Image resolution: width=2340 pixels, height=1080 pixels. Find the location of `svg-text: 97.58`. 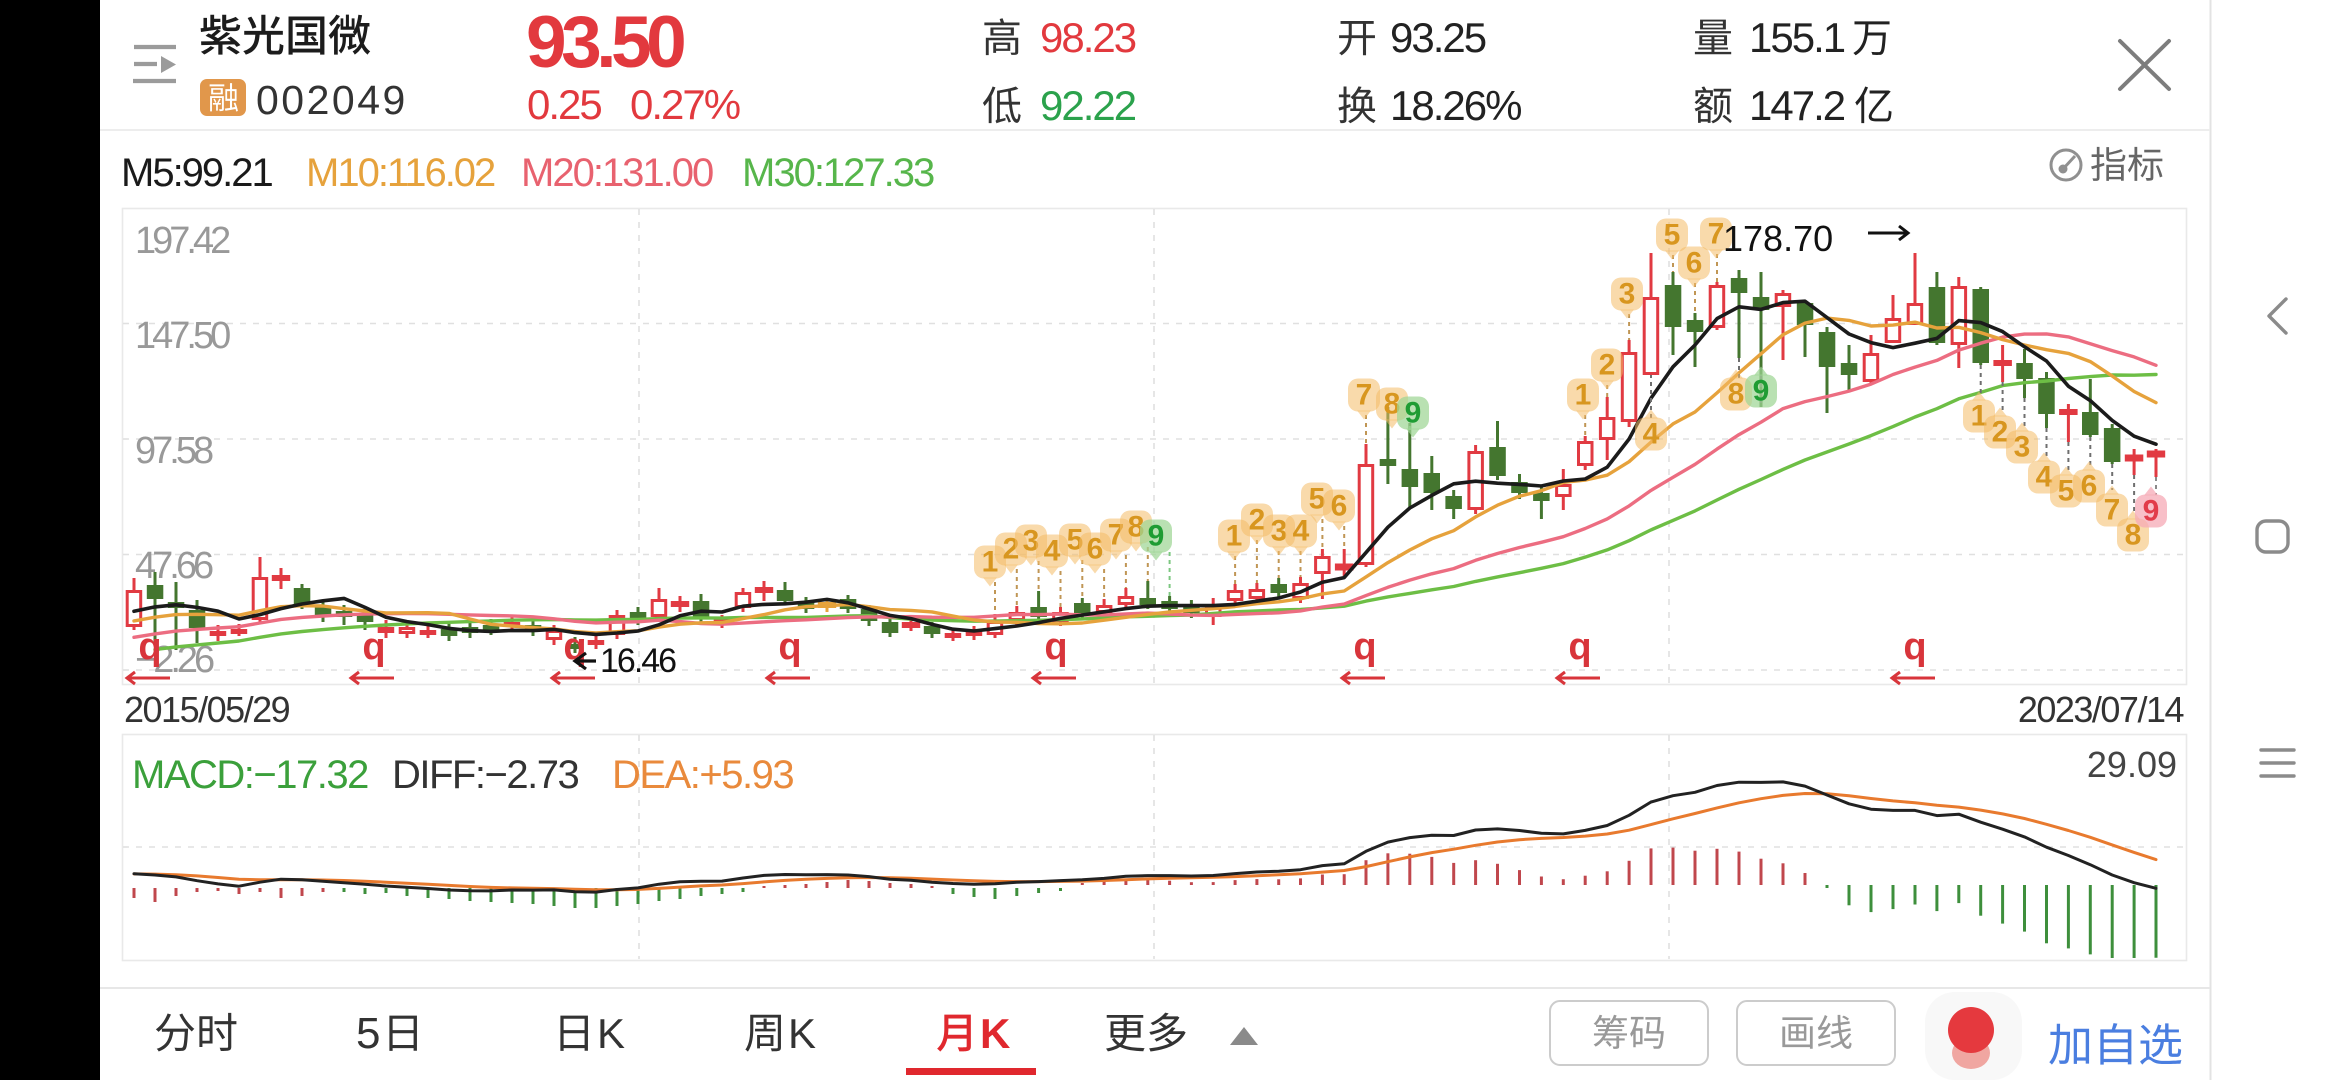

svg-text: 97.58 is located at coordinates (174, 451).